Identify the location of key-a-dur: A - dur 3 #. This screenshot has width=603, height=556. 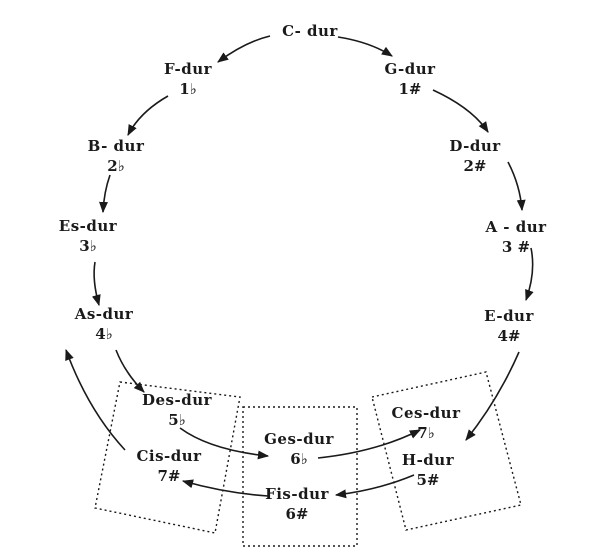
(515, 237).